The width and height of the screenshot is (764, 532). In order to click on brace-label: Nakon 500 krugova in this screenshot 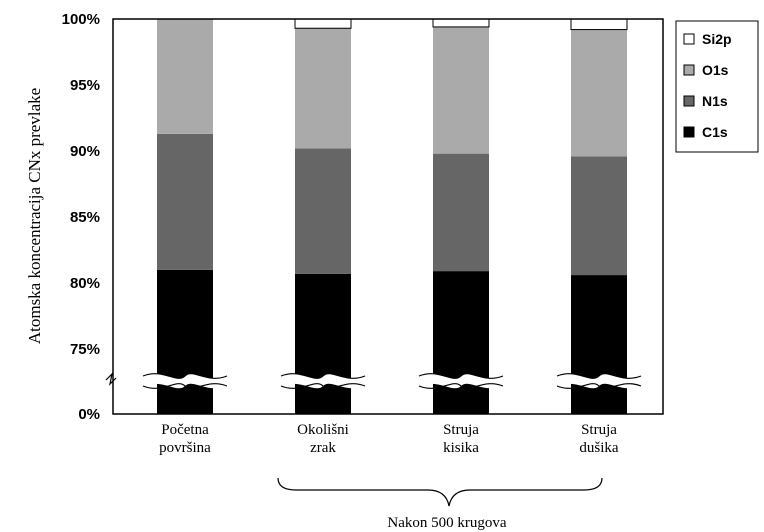, I will do `click(446, 523)`.